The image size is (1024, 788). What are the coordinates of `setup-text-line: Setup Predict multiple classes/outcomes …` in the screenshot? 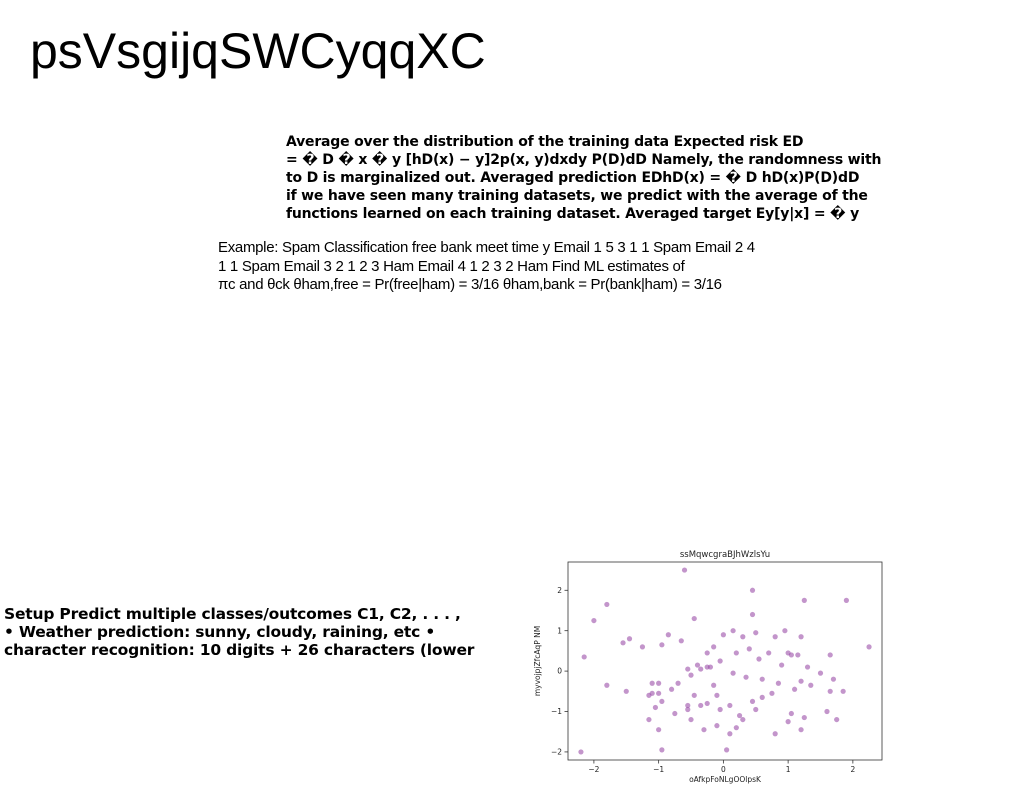 It's located at (232, 614).